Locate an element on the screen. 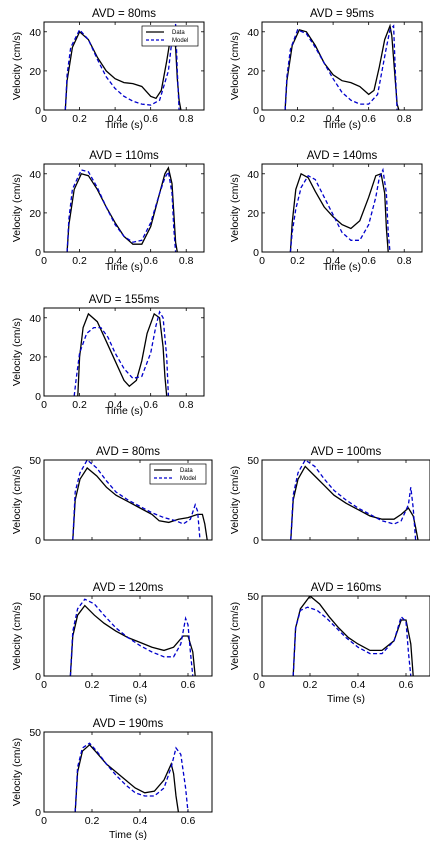 This screenshot has height=851, width=430. subplot-title: AVD = 110ms is located at coordinates (124, 156).